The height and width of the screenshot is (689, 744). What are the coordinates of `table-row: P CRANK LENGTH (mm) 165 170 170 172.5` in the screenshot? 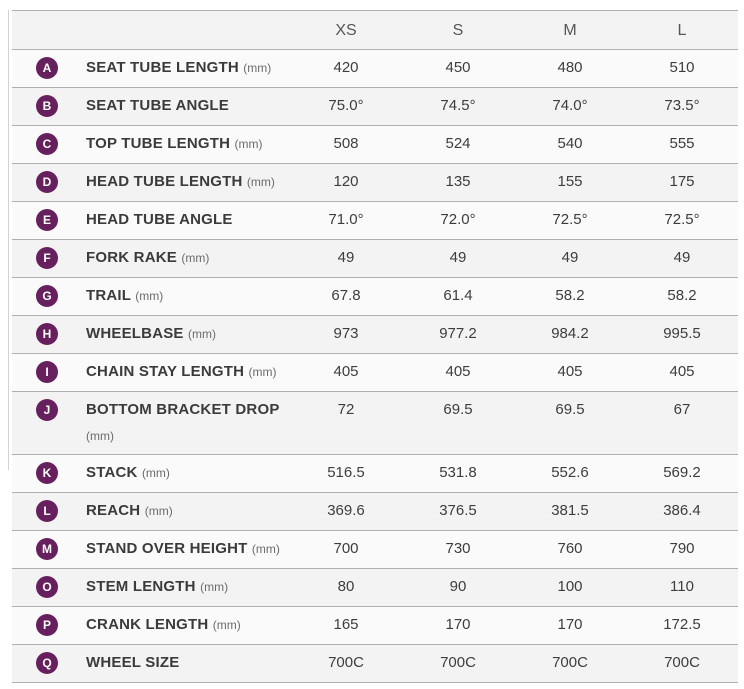 It's located at (375, 625).